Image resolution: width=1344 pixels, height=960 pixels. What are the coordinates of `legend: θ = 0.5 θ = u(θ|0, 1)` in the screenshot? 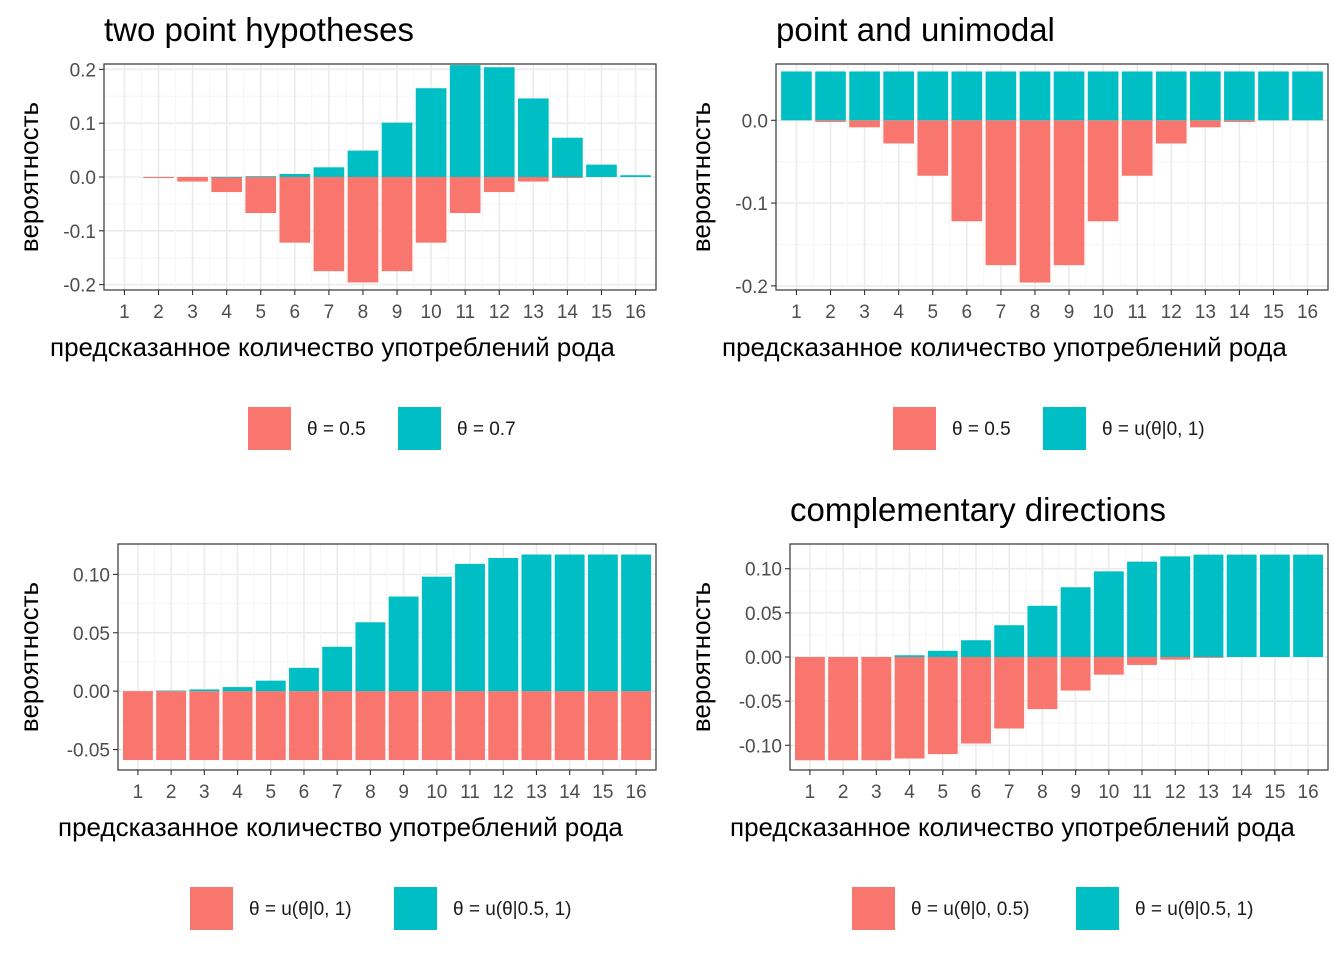 It's located at (1049, 428).